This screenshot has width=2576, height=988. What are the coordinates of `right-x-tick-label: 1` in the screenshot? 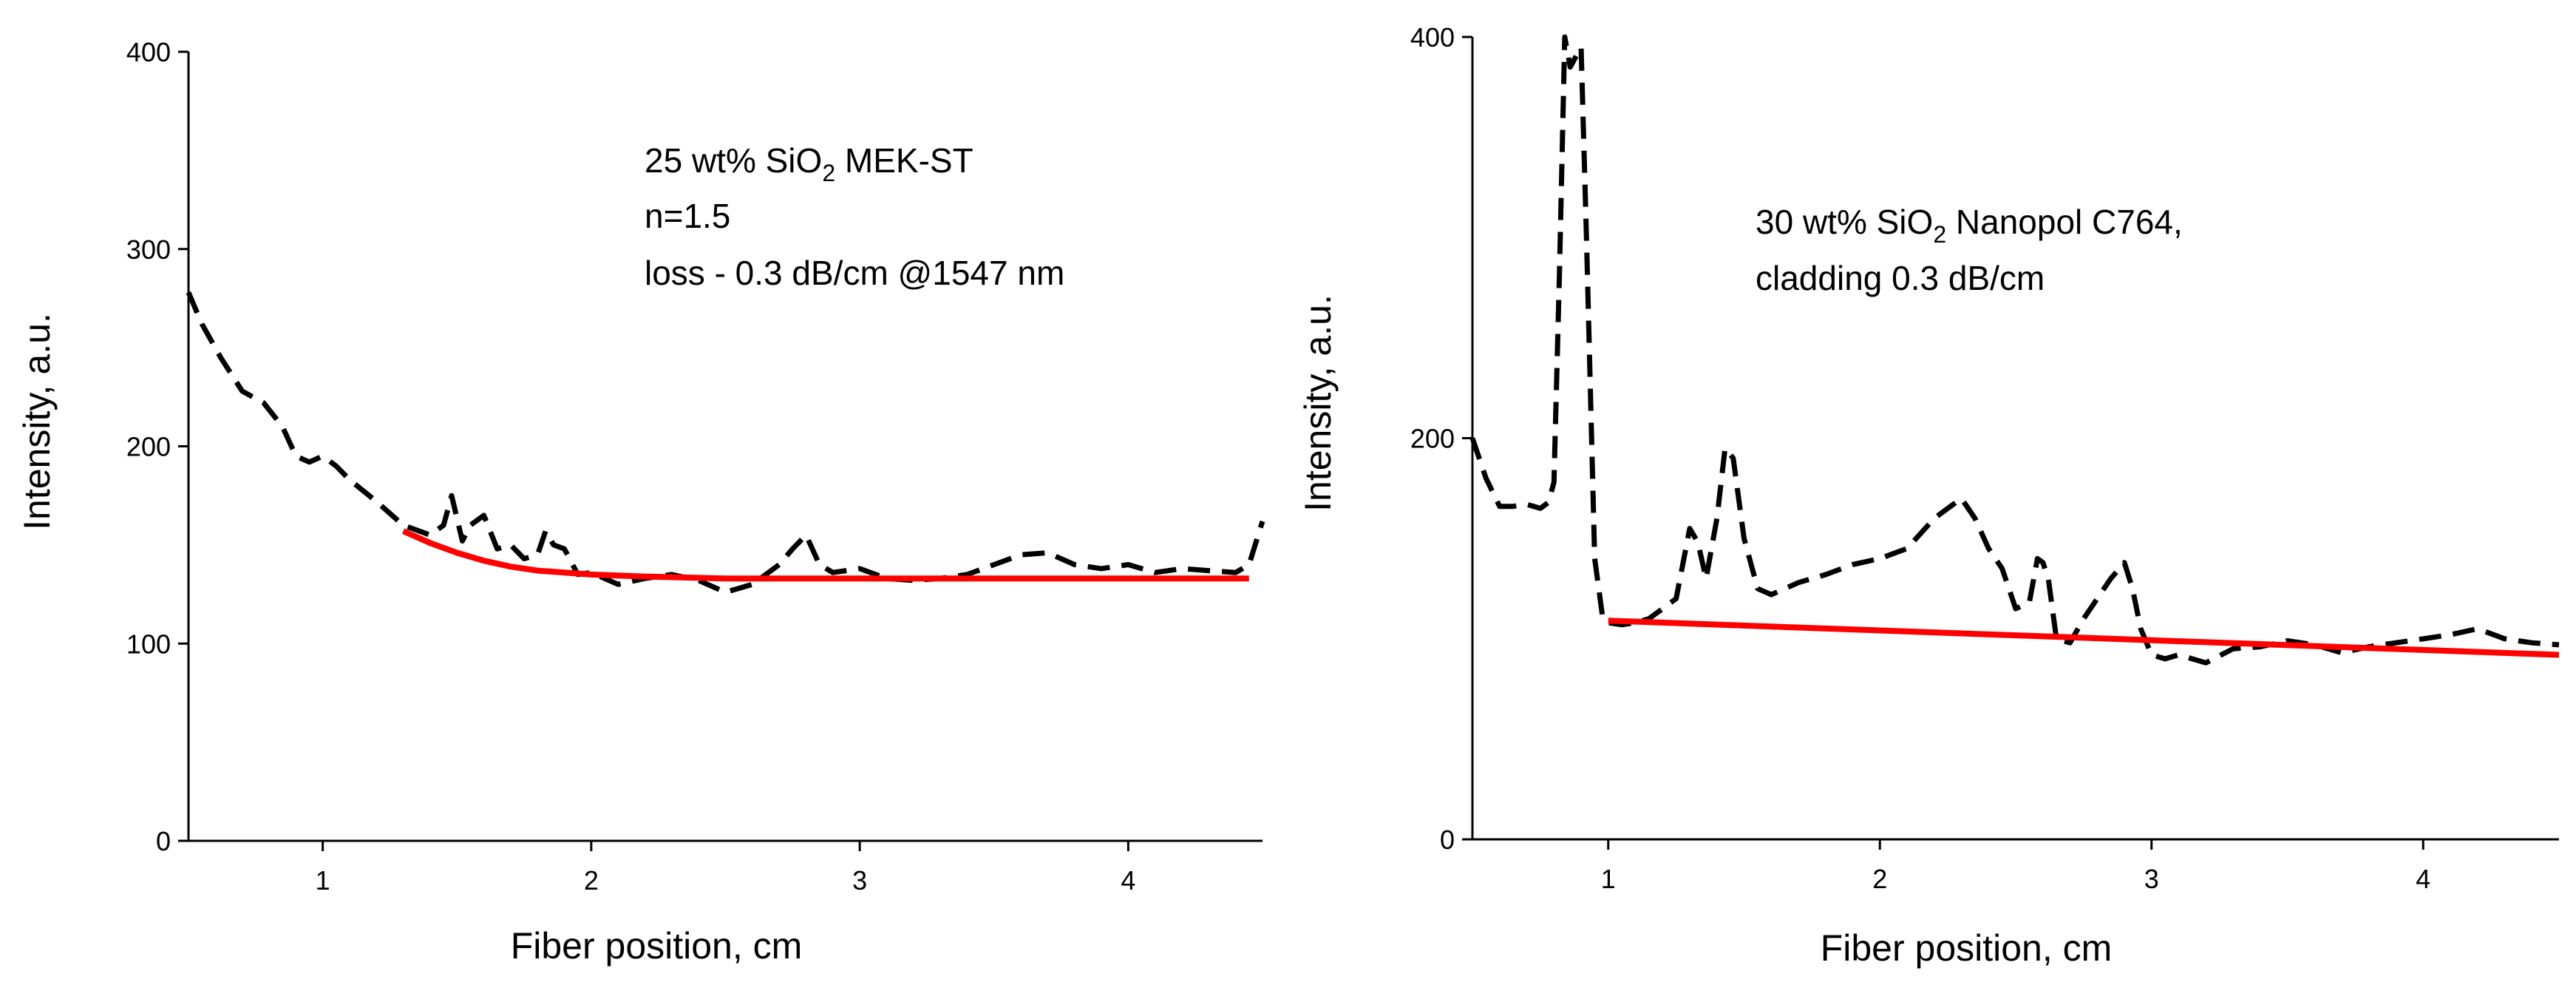 It's located at (1608, 879).